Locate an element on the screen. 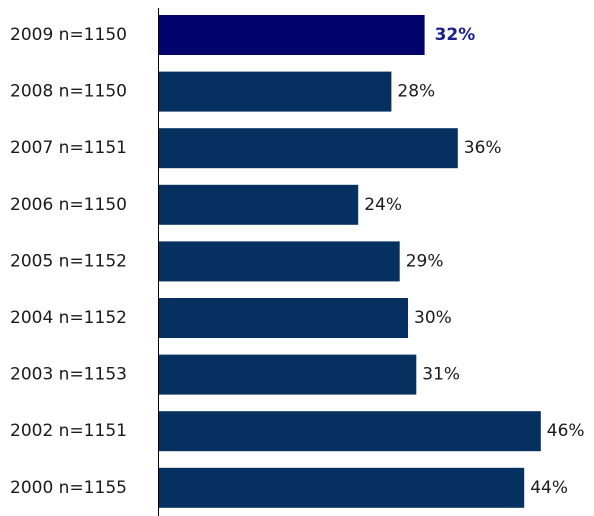 The width and height of the screenshot is (594, 516). value-label-6: 31% is located at coordinates (441, 375).